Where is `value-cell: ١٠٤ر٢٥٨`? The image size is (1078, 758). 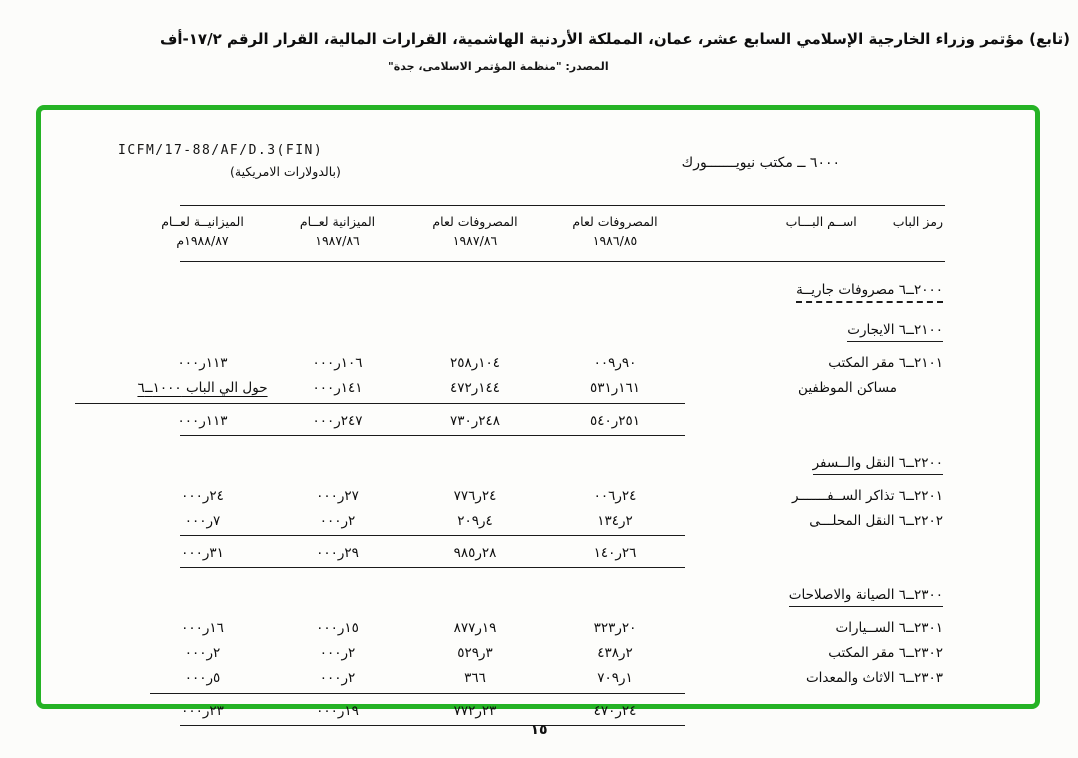 value-cell: ١٠٤ر٢٥٨ is located at coordinates (475, 363).